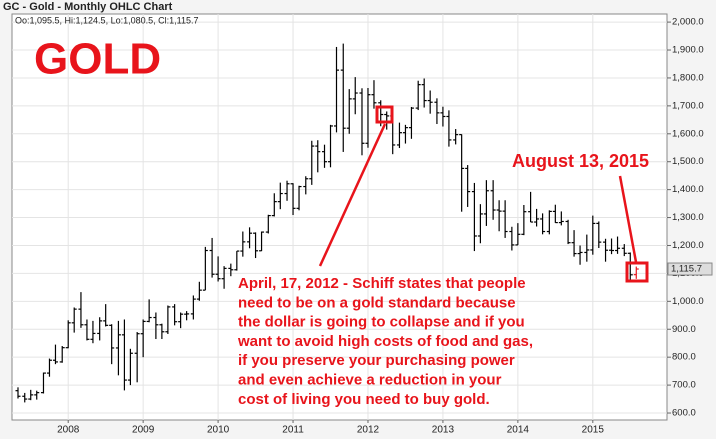 This screenshot has height=439, width=716. I want to click on chart-title: GC - Gold - Monthly OHLC Chart, so click(88, 7).